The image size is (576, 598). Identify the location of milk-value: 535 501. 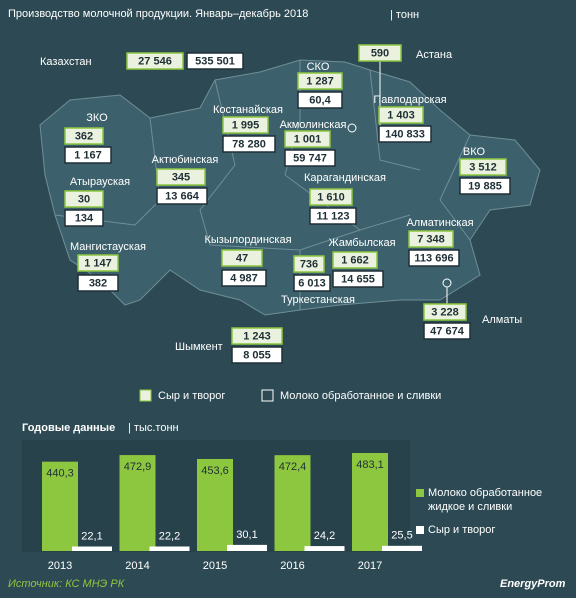
(215, 61).